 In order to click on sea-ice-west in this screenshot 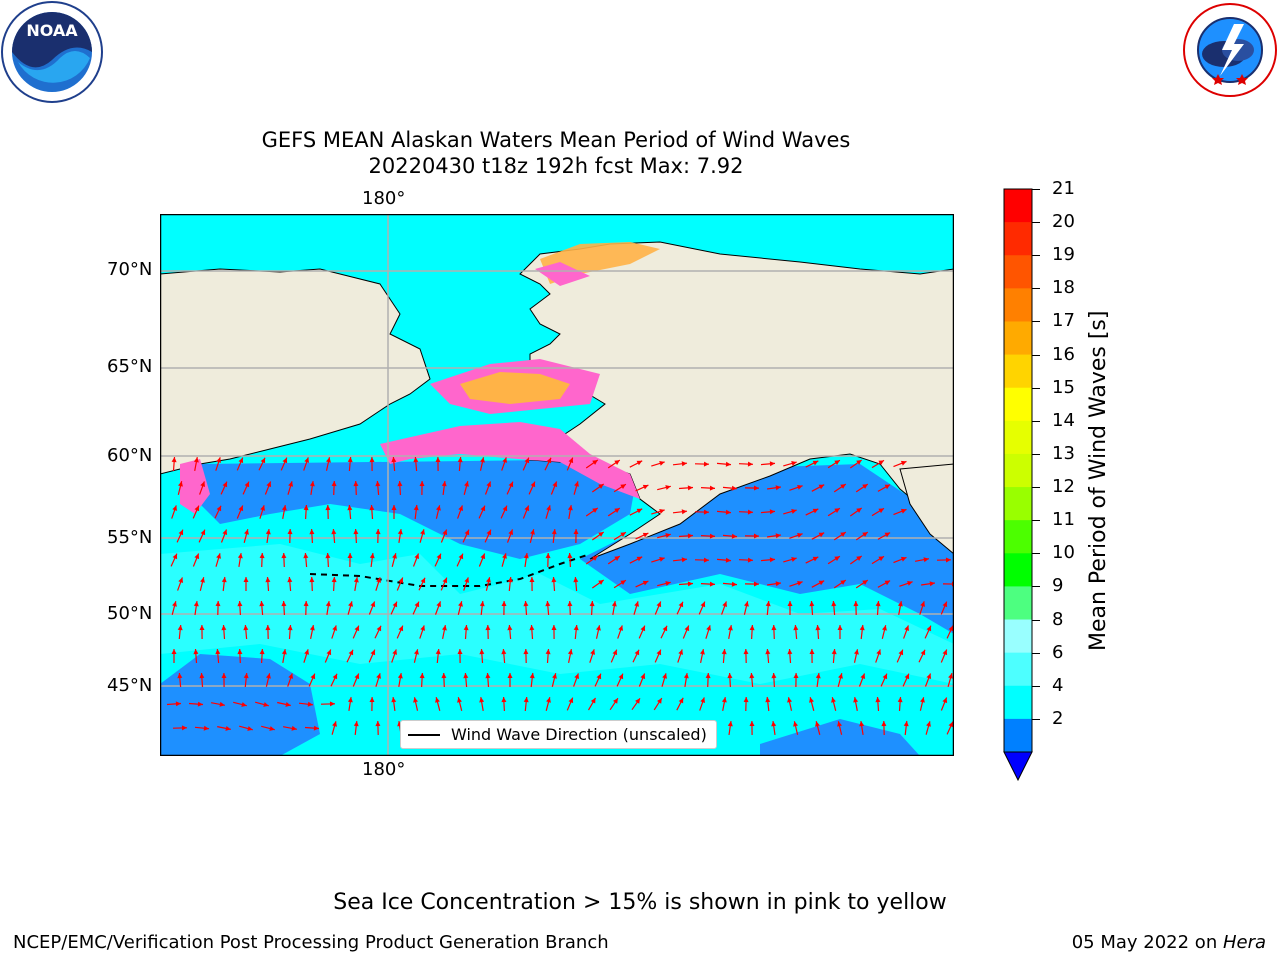, I will do `click(195, 486)`.